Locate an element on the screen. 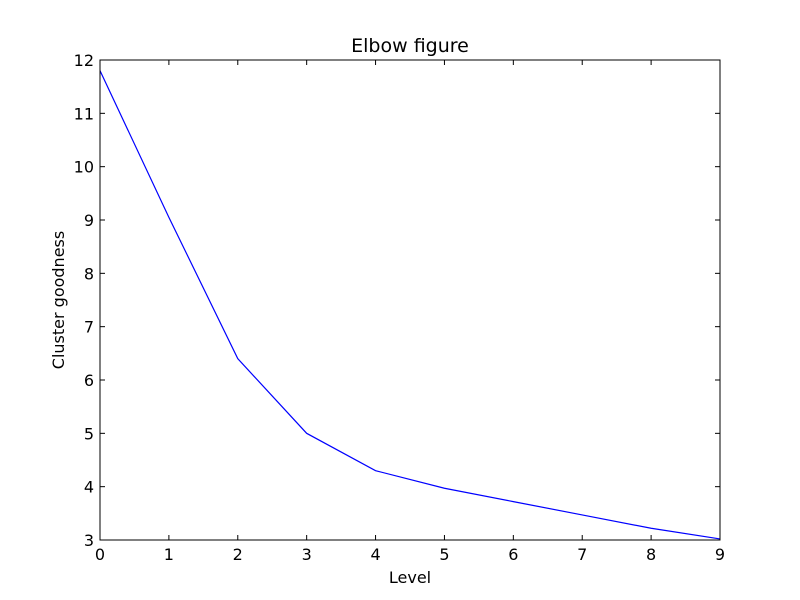 Image resolution: width=800 pixels, height=600 pixels. y-tick-label: 8 is located at coordinates (89, 273).